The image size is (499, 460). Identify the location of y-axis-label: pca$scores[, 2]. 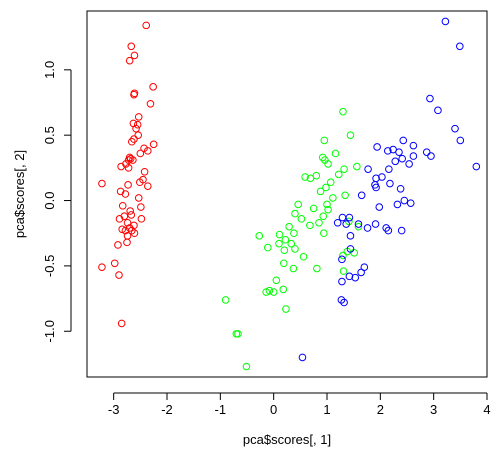
(19, 194).